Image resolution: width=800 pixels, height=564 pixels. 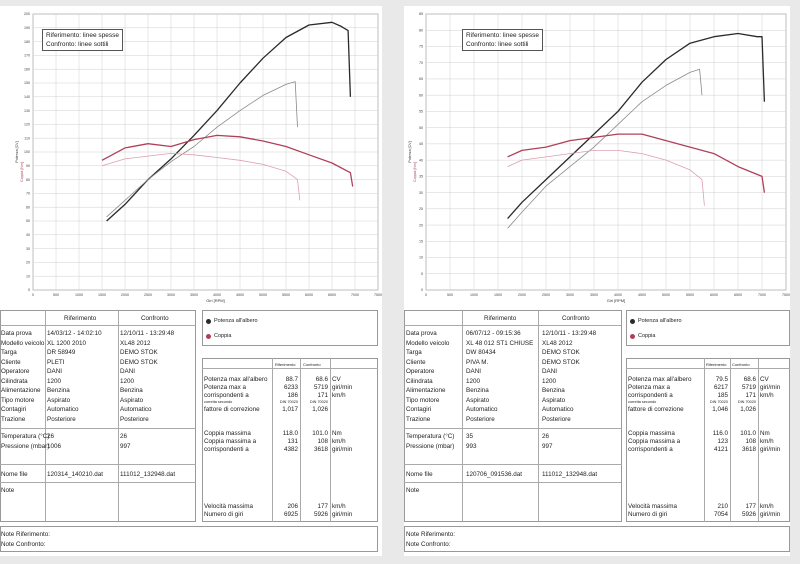 I want to click on y-tick-label: 70, so click(x=28, y=194).